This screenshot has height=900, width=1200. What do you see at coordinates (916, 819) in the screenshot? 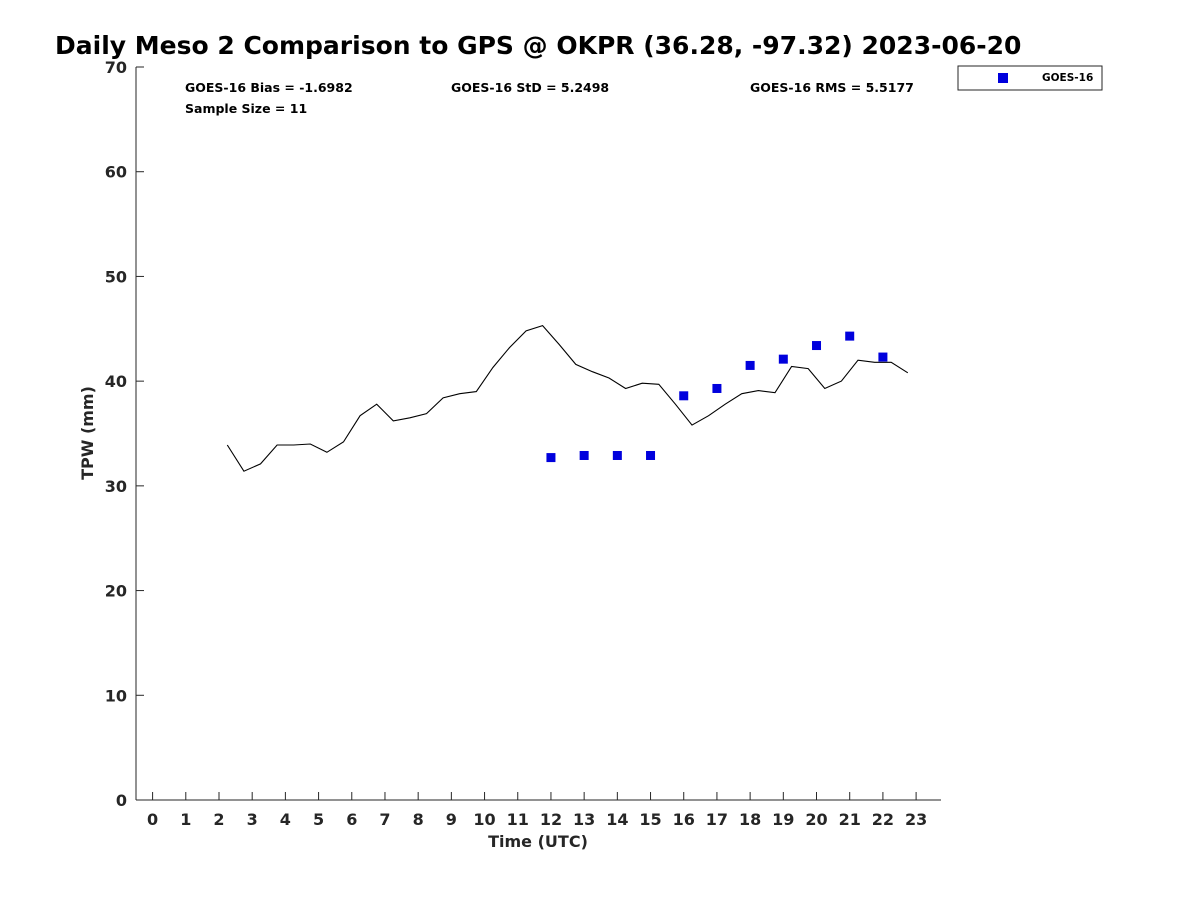
I see `x-tick-label: 23` at bounding box center [916, 819].